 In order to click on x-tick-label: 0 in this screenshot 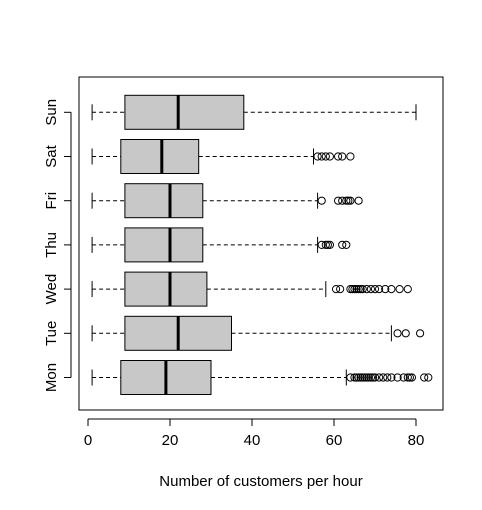, I will do `click(88, 440)`.